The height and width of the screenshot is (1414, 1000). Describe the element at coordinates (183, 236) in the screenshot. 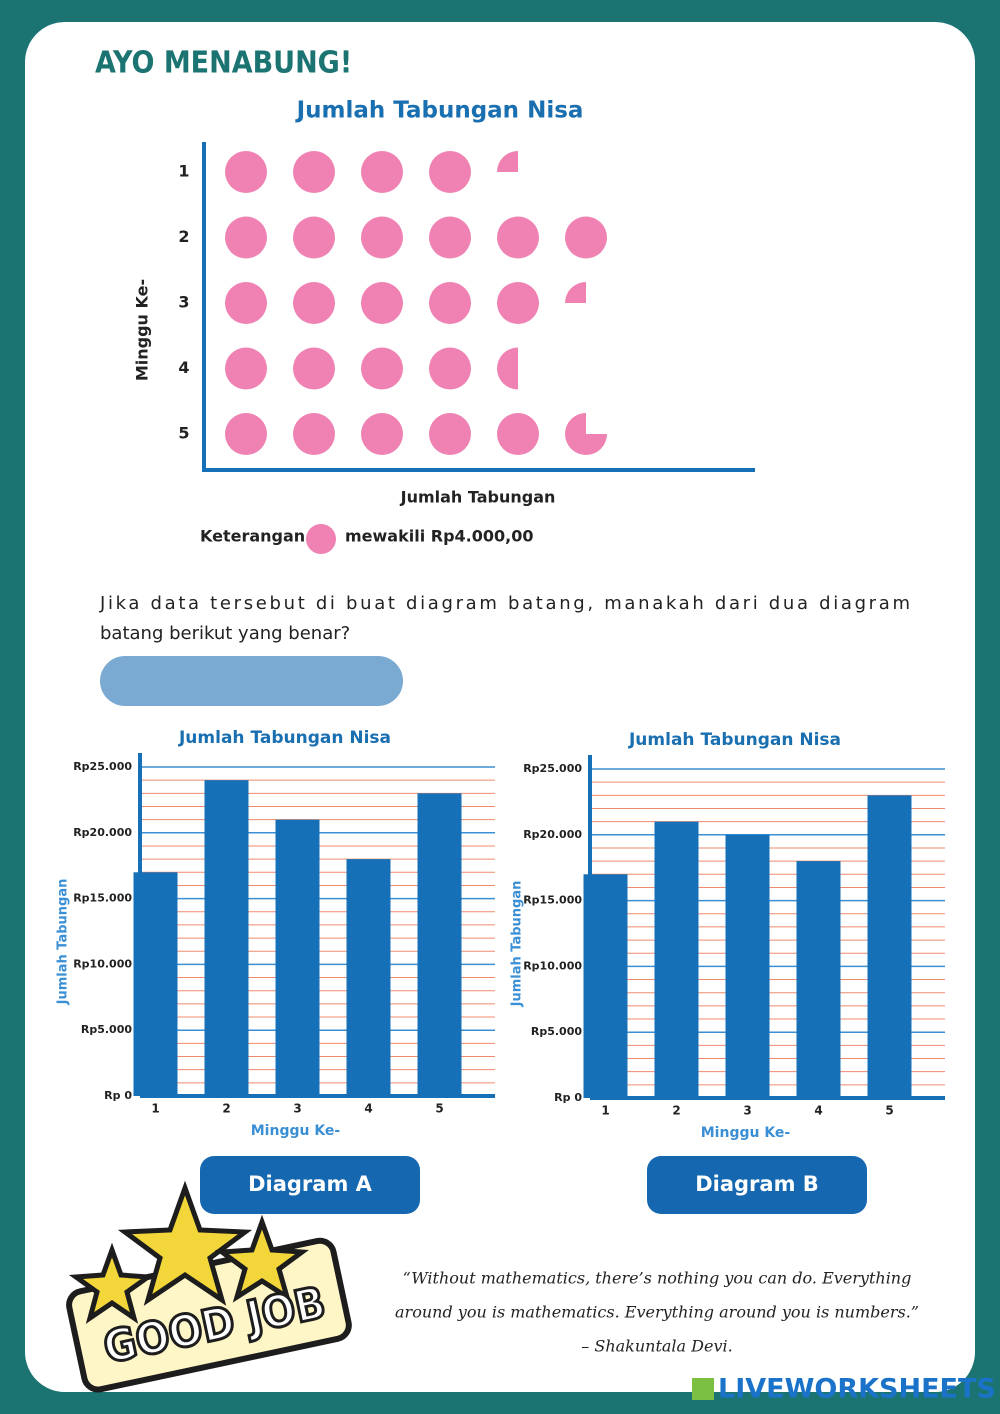

I see `y-tick-label: 2` at that location.